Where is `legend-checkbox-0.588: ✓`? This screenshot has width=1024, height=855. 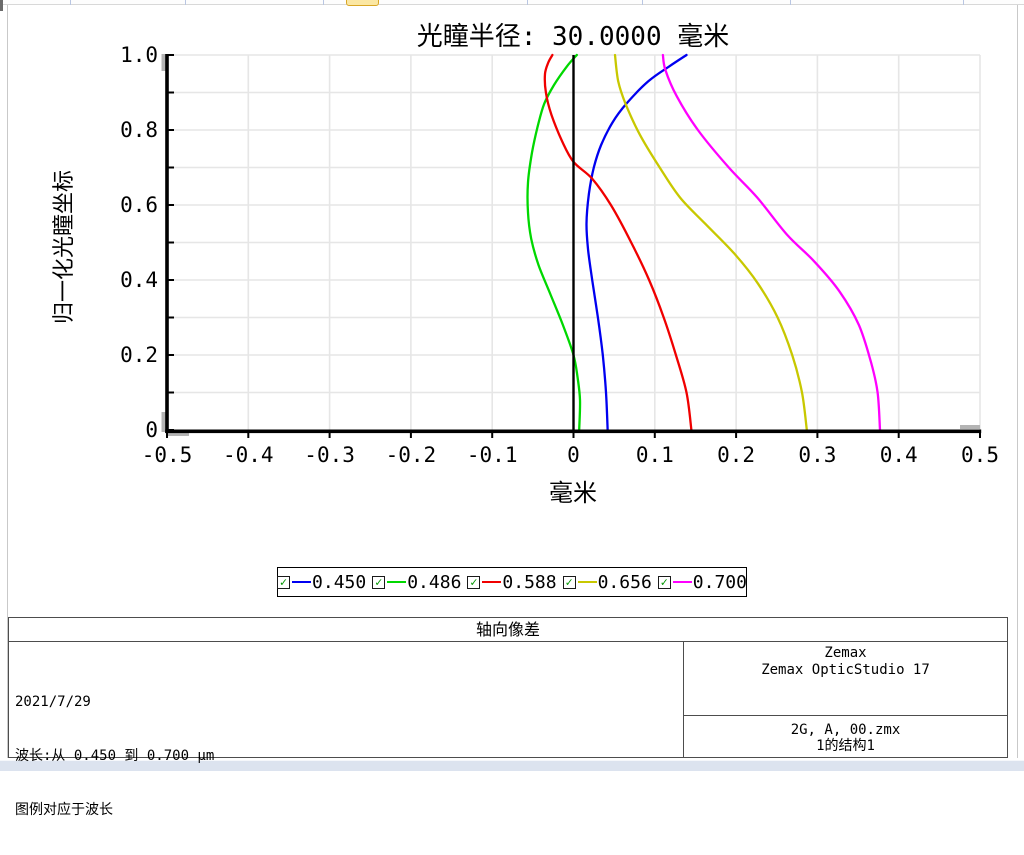
legend-checkbox-0.588: ✓ is located at coordinates (474, 582).